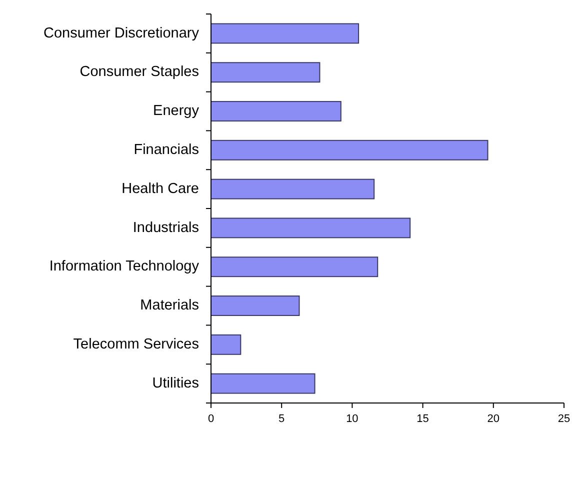 This screenshot has width=582, height=483. I want to click on x-tick-label: 15, so click(422, 419).